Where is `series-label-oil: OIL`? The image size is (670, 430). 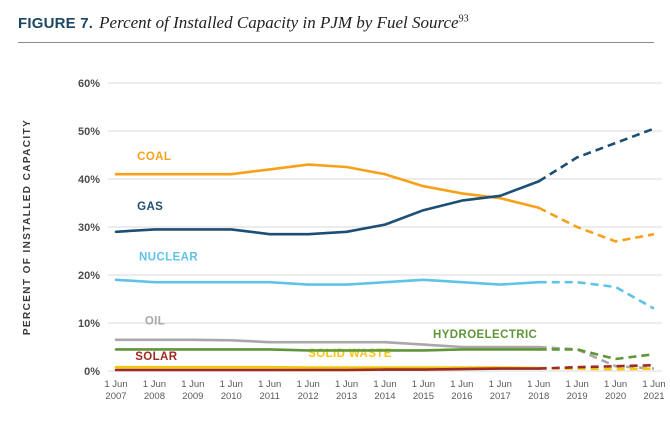 series-label-oil: OIL is located at coordinates (155, 321).